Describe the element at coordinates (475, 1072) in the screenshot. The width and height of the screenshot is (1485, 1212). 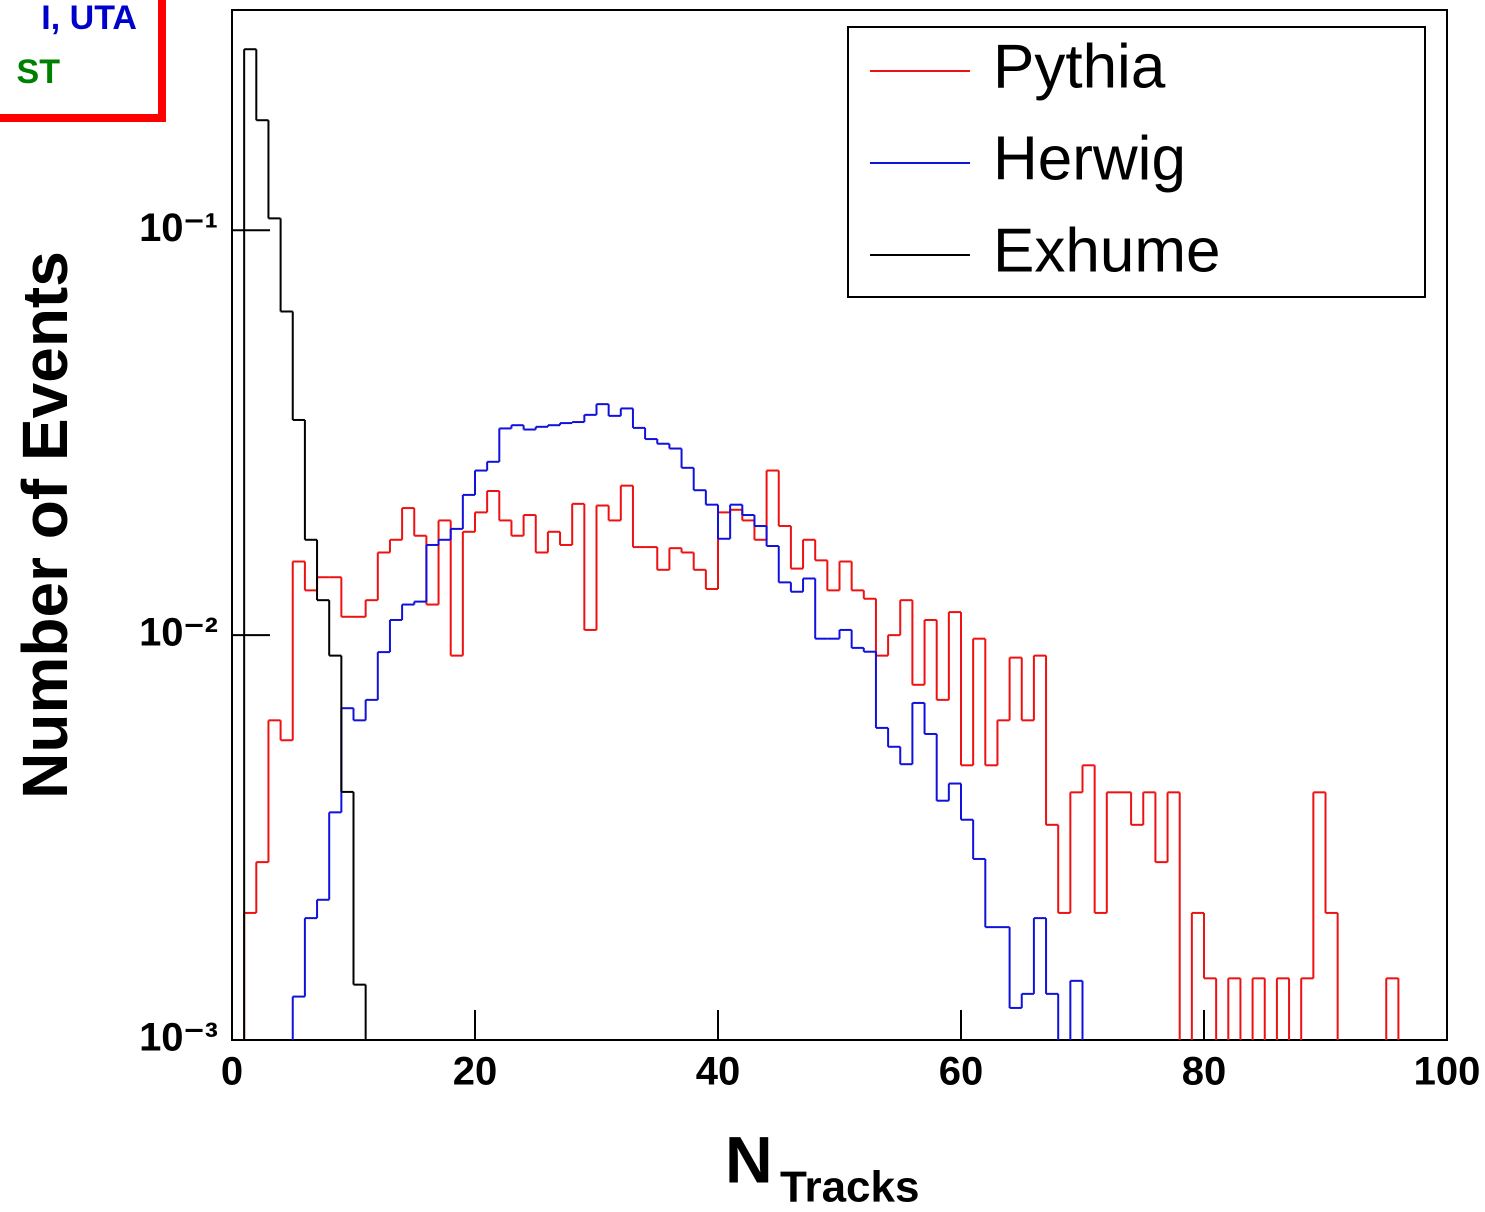
I see `x-tick-label: 20` at that location.